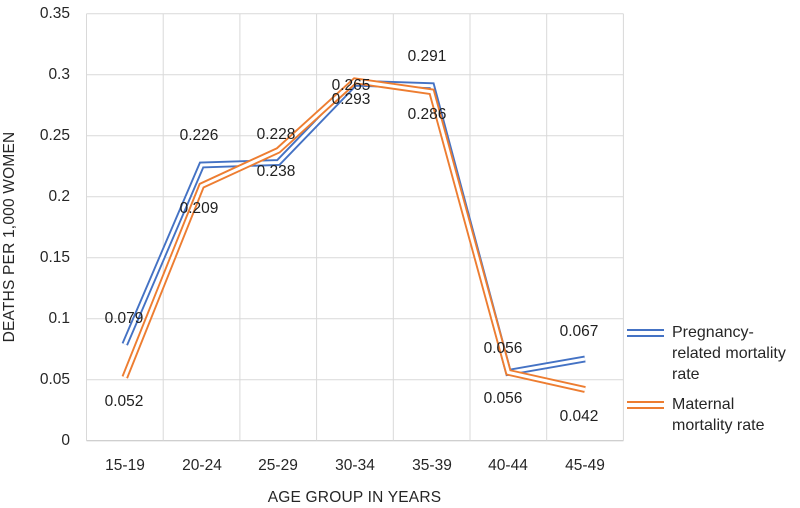 The height and width of the screenshot is (508, 800). I want to click on y-tick-label: 0.25, so click(54, 135).